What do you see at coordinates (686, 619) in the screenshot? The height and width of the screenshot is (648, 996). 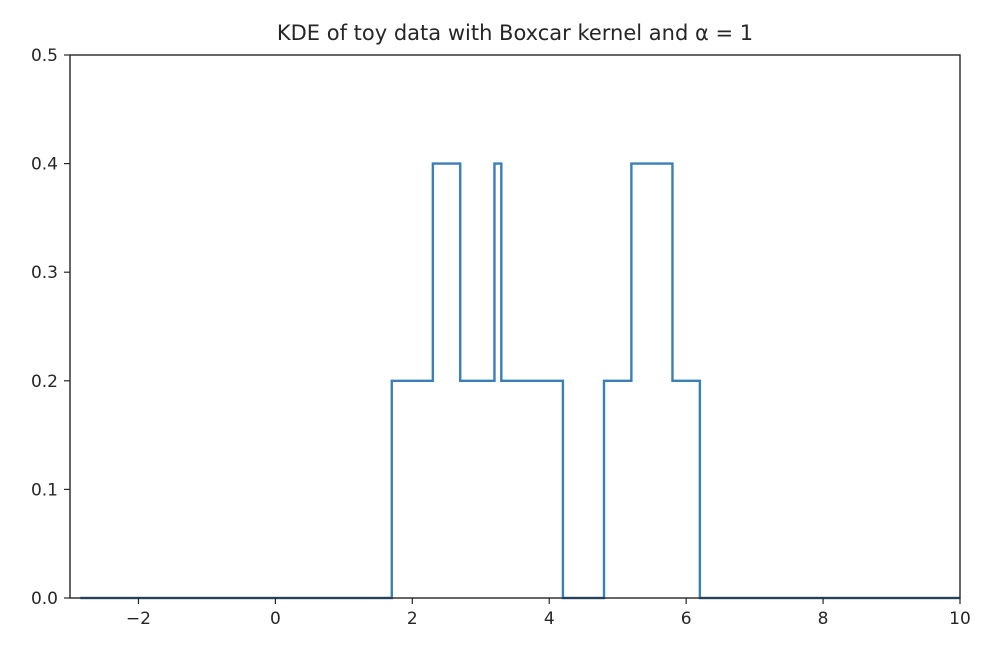 I see `x-tick-label: 6` at bounding box center [686, 619].